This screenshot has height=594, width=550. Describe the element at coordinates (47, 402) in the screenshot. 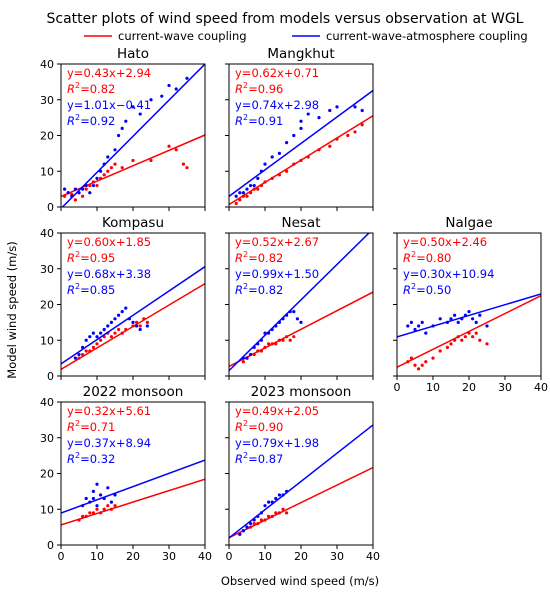

I see `y-tick-label: 40` at that location.